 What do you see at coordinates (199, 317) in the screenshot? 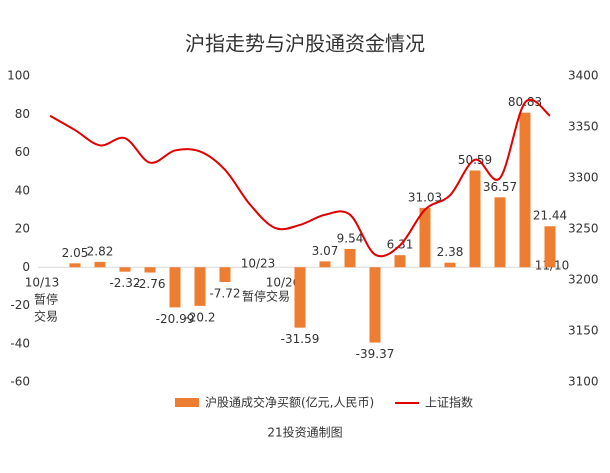
I see `value-label: -20.2` at bounding box center [199, 317].